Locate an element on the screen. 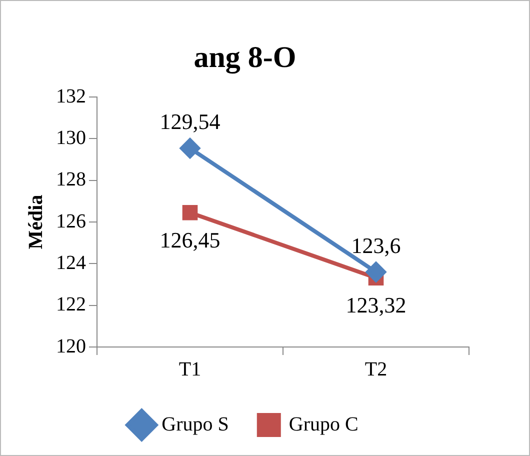 The width and height of the screenshot is (530, 456). y-tick-label: 120 is located at coordinates (71, 346).